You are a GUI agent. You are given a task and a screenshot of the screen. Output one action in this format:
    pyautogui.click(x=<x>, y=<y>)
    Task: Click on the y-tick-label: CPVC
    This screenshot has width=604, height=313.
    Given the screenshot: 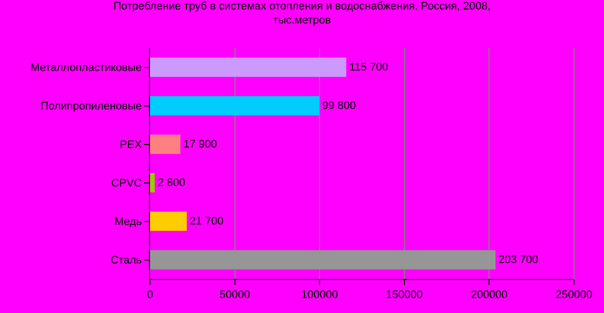 What is the action you would take?
    pyautogui.click(x=126, y=184)
    